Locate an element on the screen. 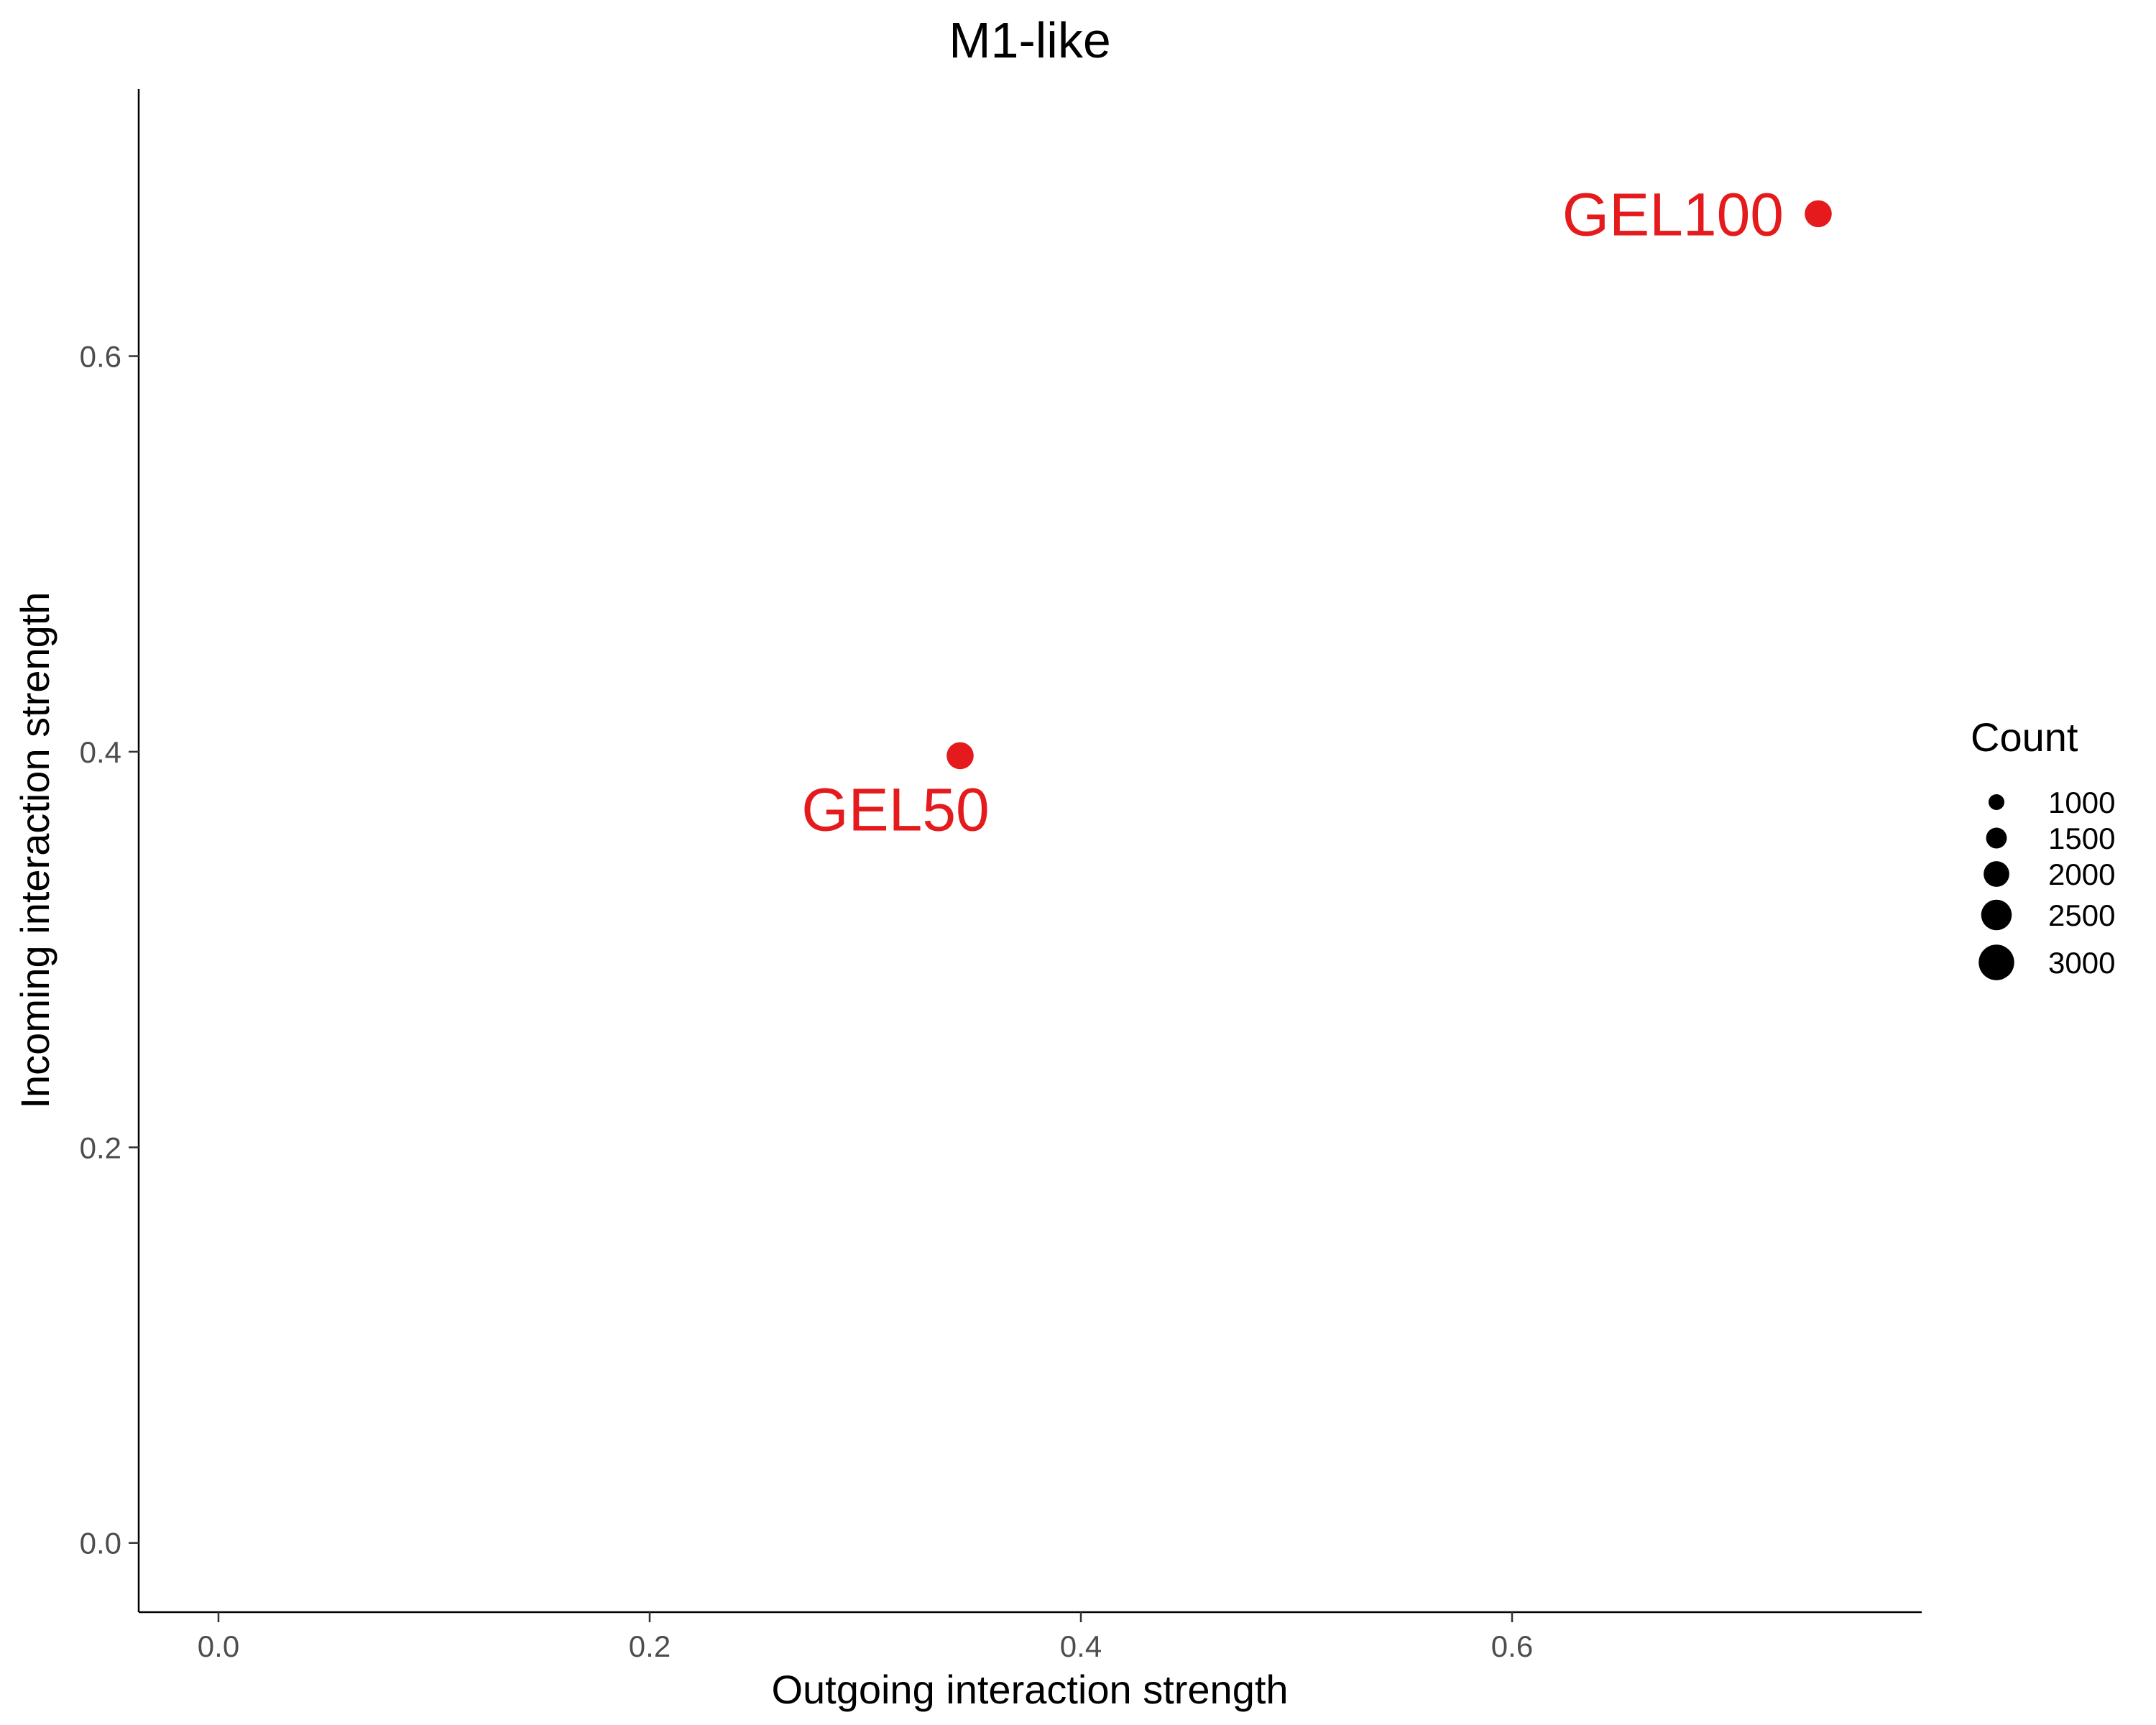 The image size is (2156, 1725). y-axis-ticks: 0.0 0.2 0.4 0.6 is located at coordinates (109, 950).